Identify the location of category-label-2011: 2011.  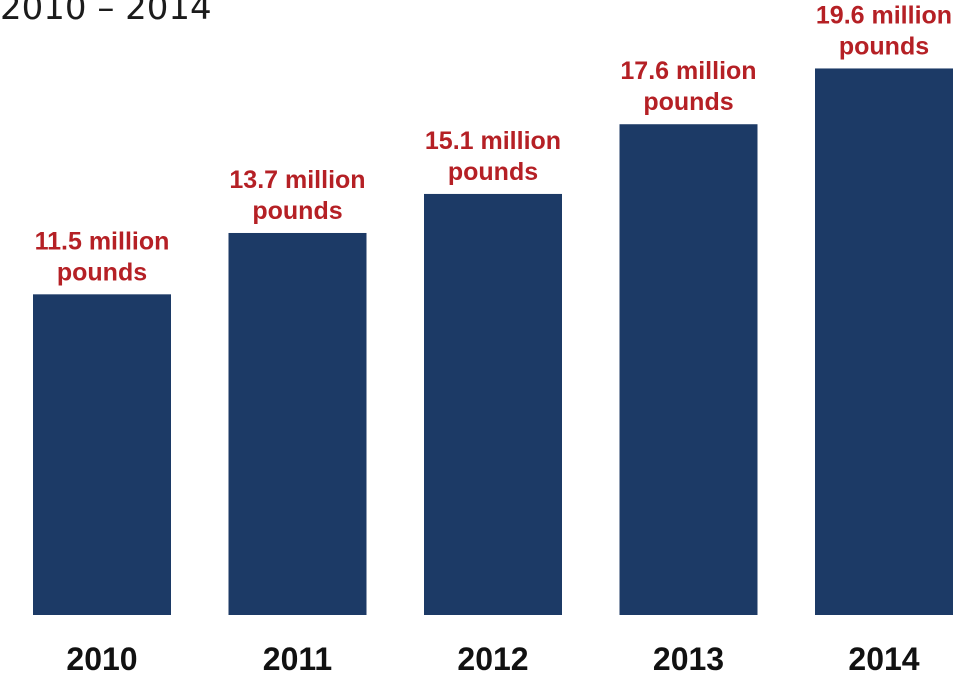
(297, 657).